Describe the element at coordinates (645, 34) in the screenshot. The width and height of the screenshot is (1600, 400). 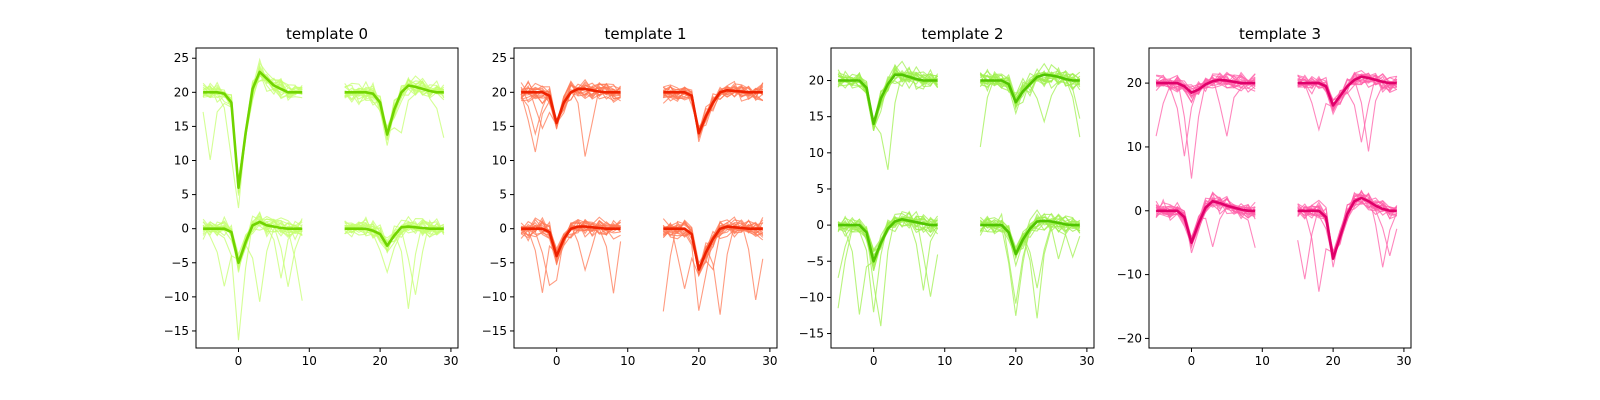
I see `panel-title: template 1` at that location.